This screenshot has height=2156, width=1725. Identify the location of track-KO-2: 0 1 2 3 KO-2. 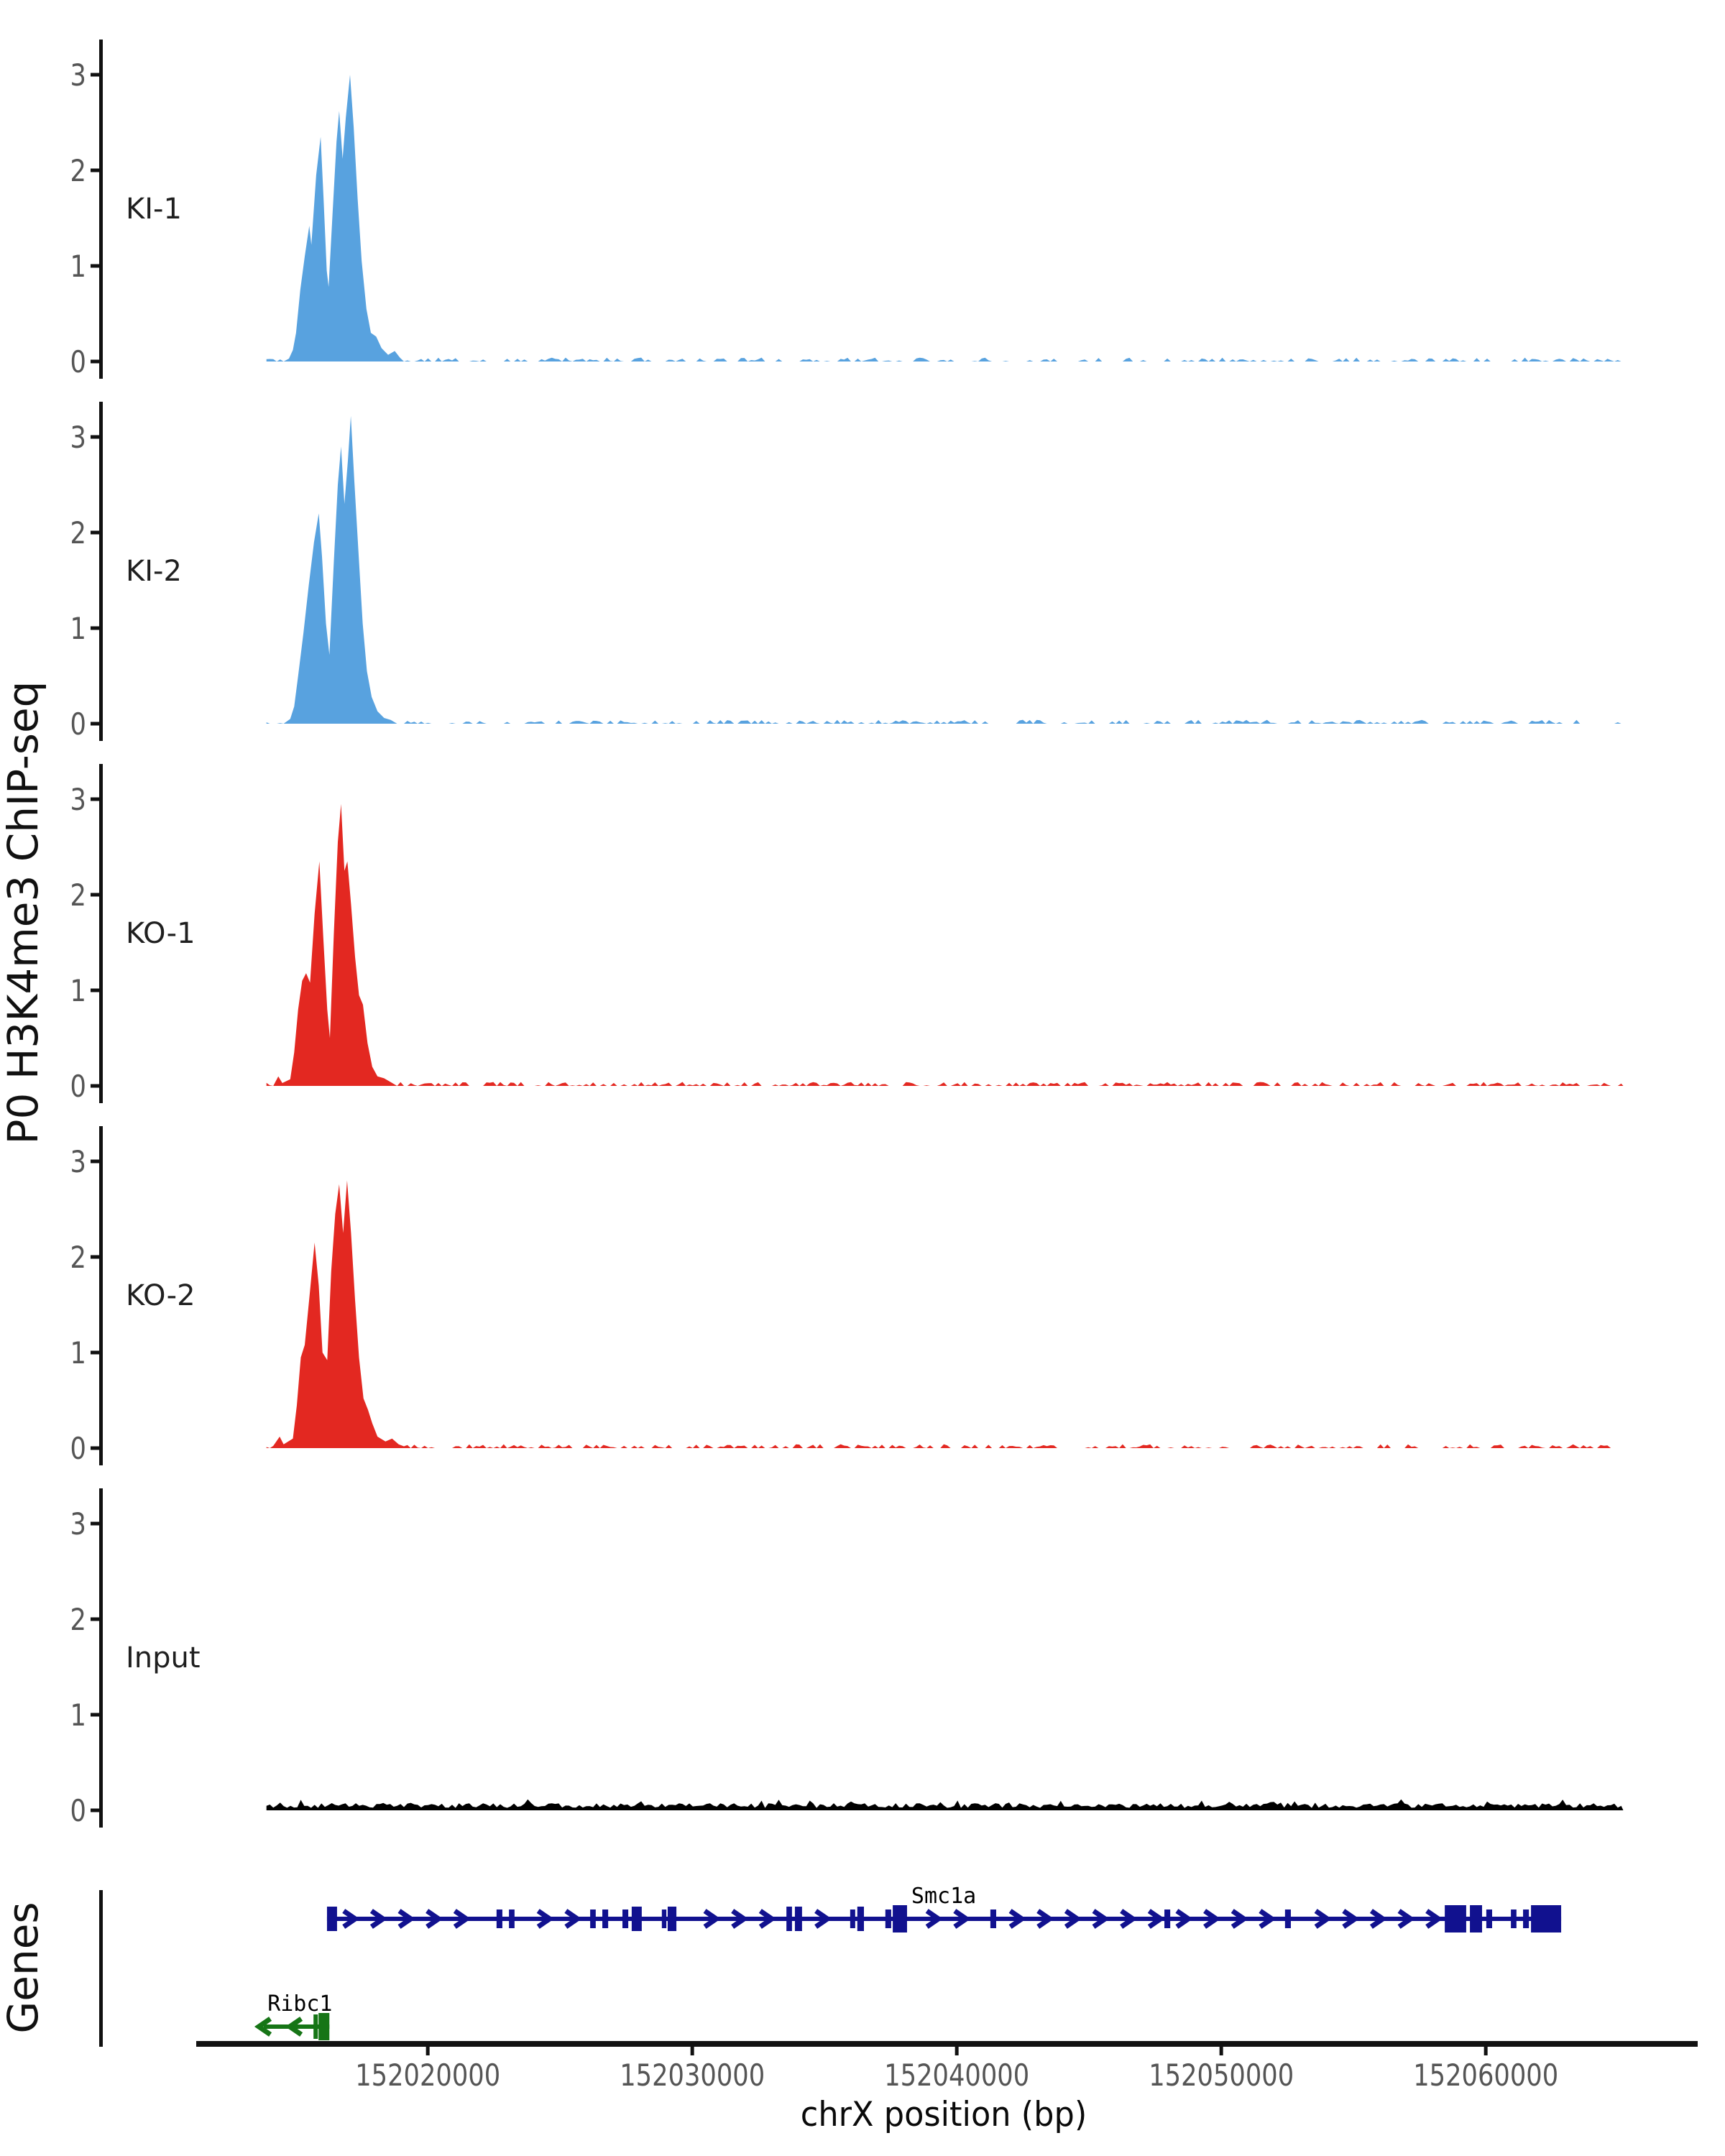
(847, 1296).